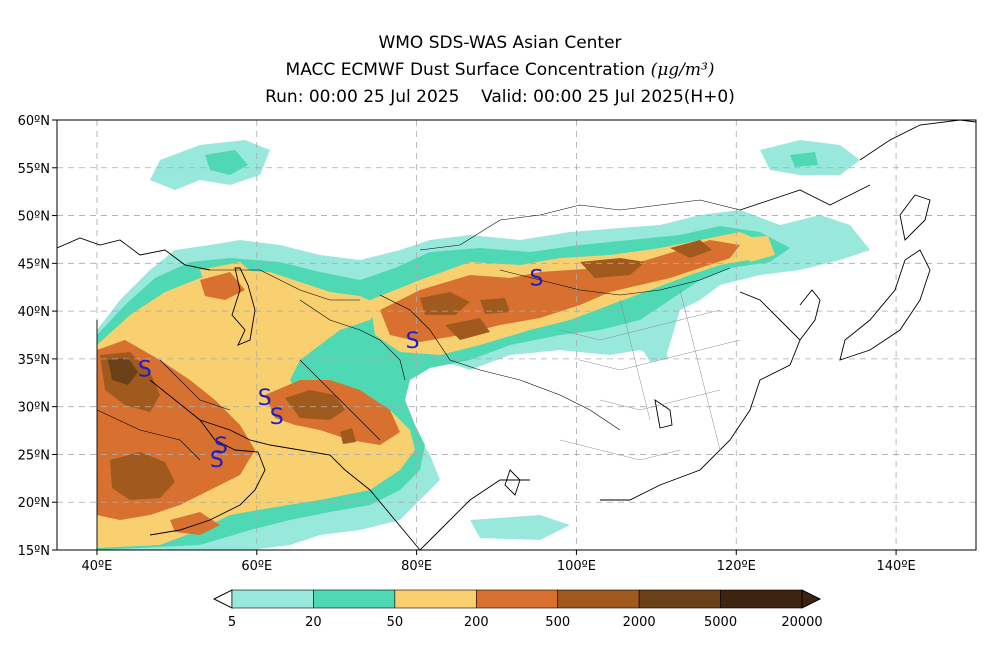 The height and width of the screenshot is (666, 1000). Describe the element at coordinates (885, 305) in the screenshot. I see `japan-honshu` at that location.